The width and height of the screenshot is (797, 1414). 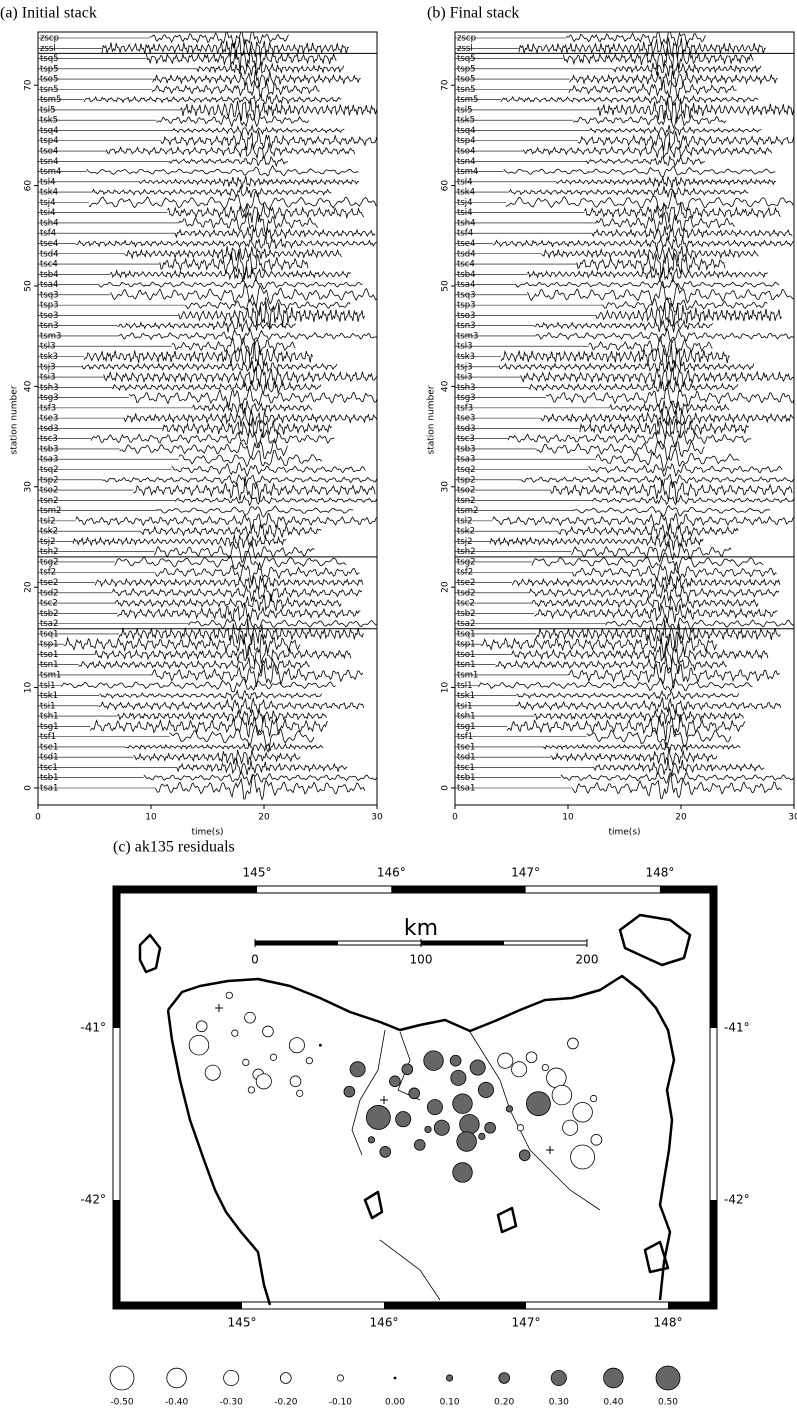 I want to click on station-label: tsi3, so click(x=465, y=378).